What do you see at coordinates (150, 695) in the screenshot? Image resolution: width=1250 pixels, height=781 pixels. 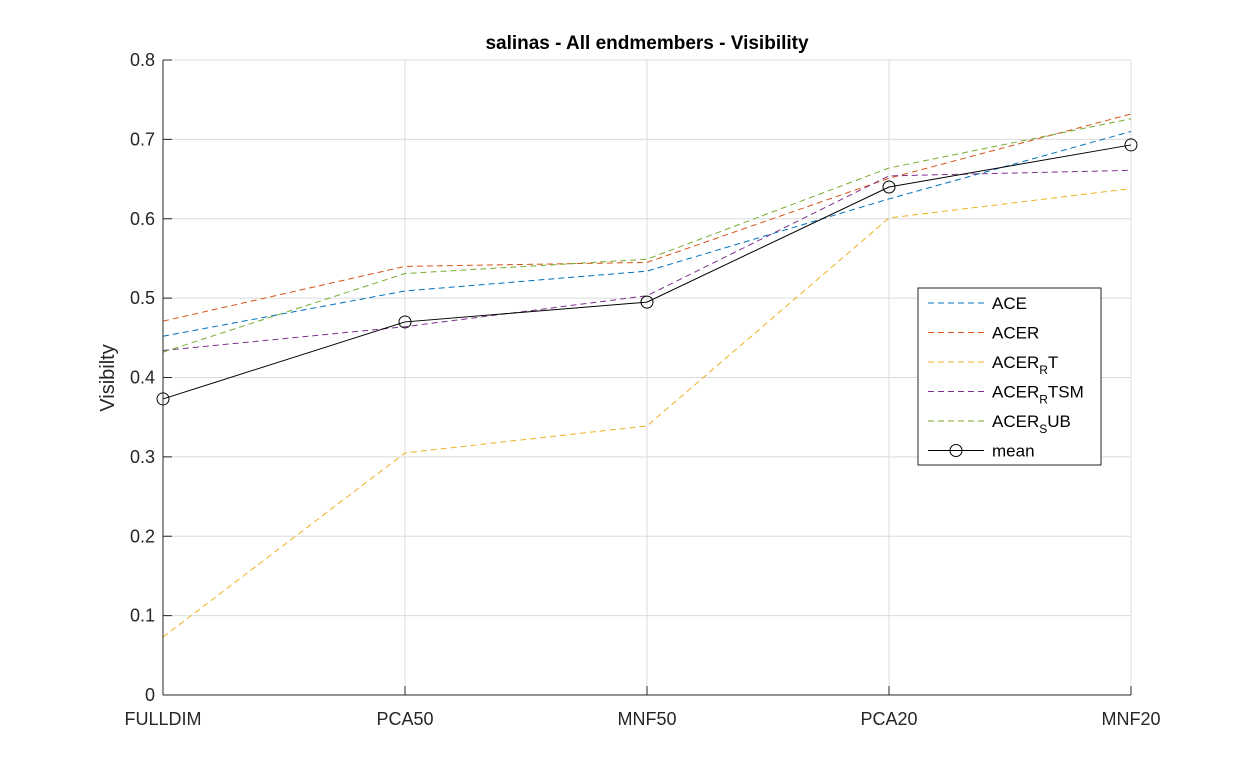 I see `y-tick-label: 0` at bounding box center [150, 695].